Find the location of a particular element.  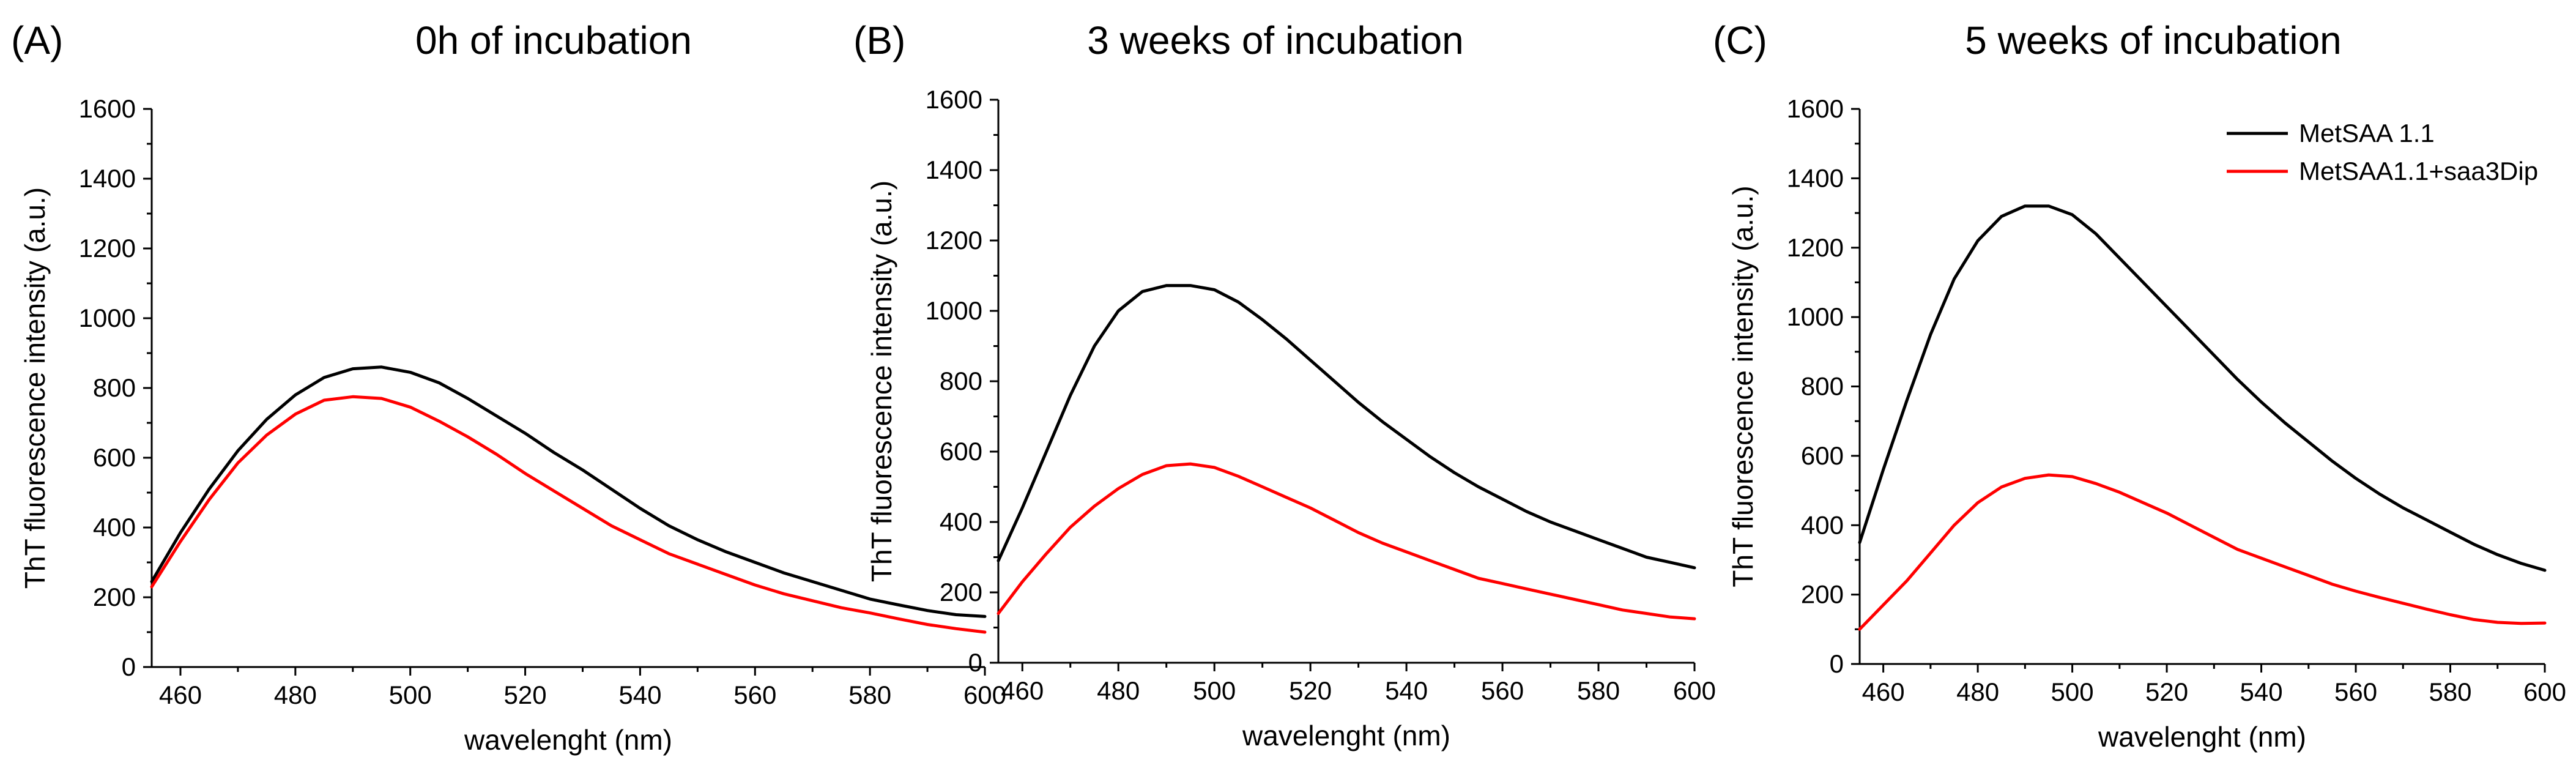

panel-b-letter: (B) is located at coordinates (879, 40).